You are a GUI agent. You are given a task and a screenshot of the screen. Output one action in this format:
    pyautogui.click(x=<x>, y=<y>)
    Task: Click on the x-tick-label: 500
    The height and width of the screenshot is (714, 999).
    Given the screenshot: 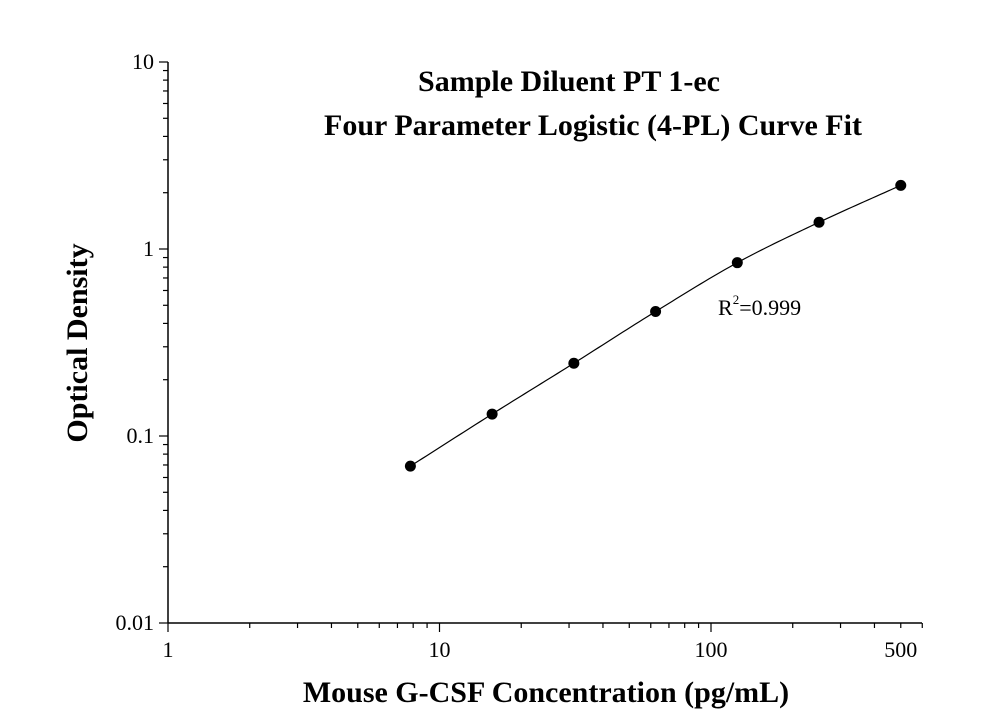 What is the action you would take?
    pyautogui.click(x=900, y=649)
    